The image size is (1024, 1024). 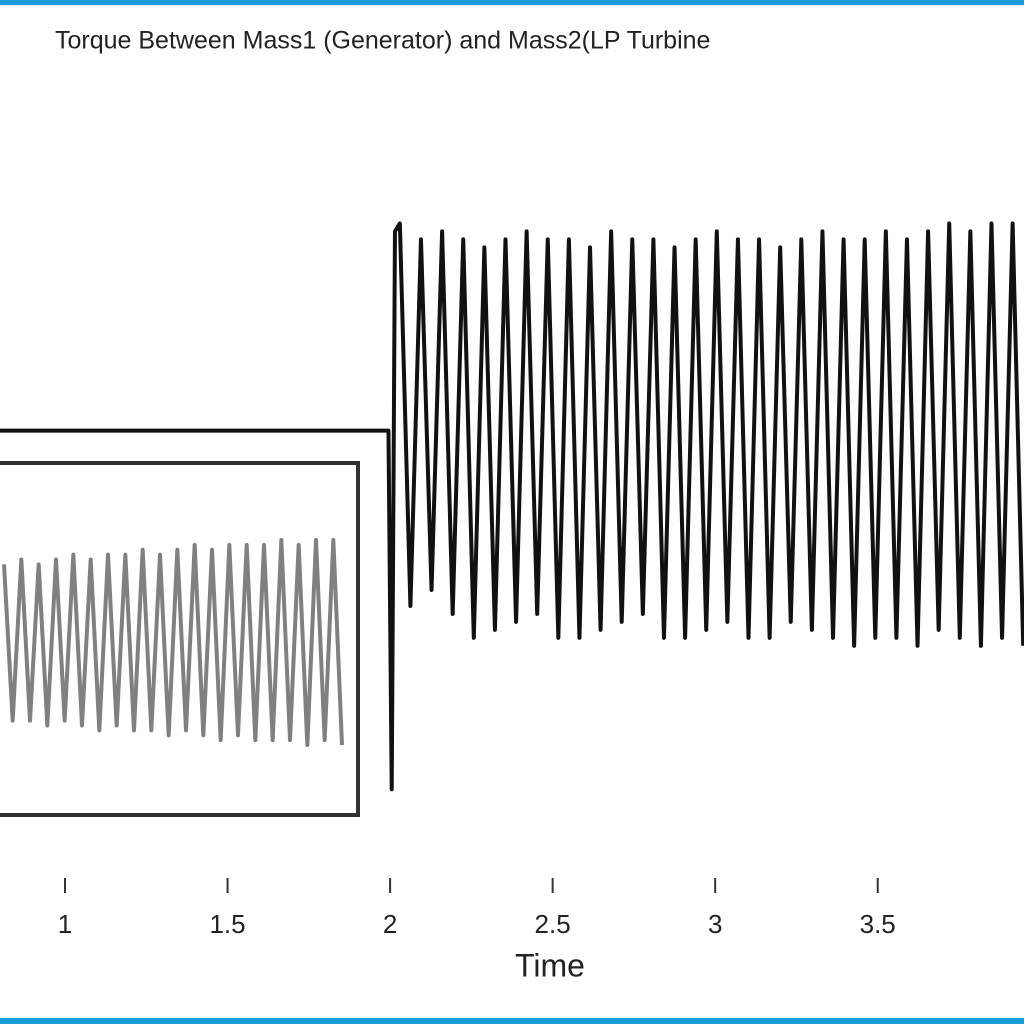 What do you see at coordinates (550, 965) in the screenshot?
I see `x-axis-label: Time` at bounding box center [550, 965].